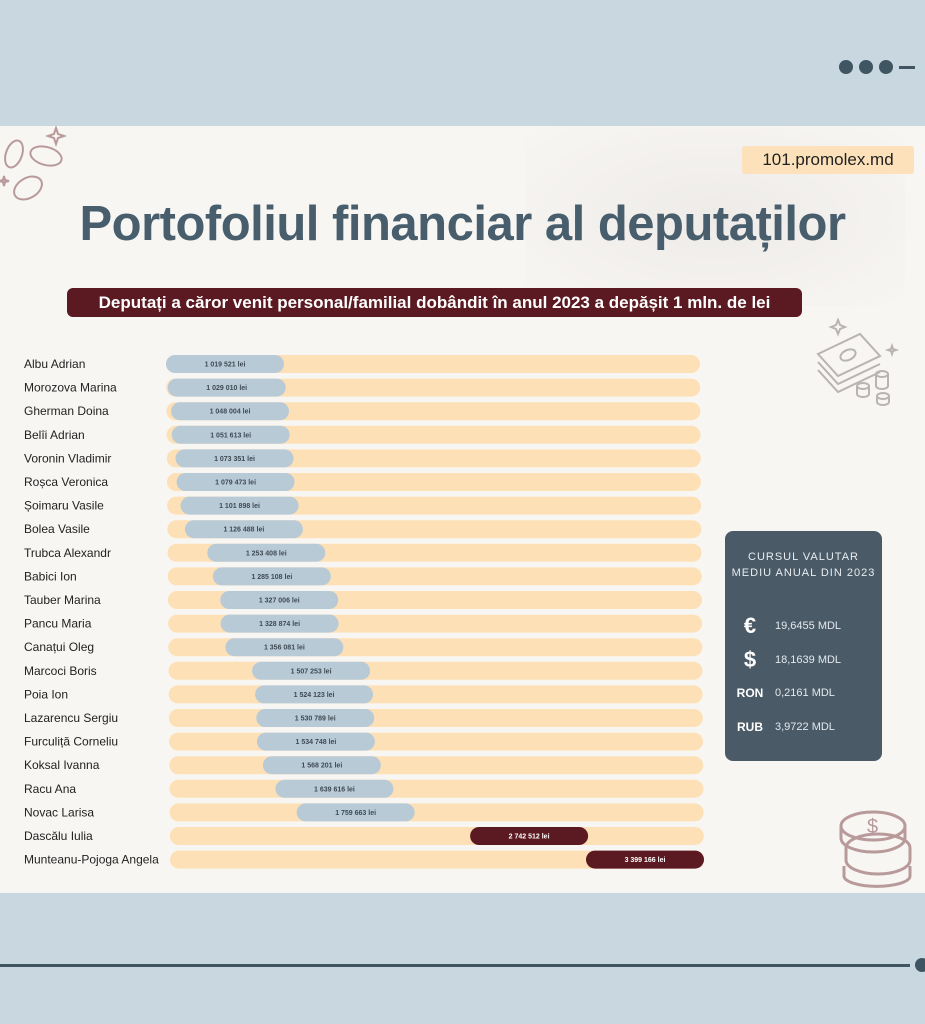  What do you see at coordinates (803, 573) in the screenshot?
I see `exchange-title-line2: MEDIU ANUAL DIN 2023` at bounding box center [803, 573].